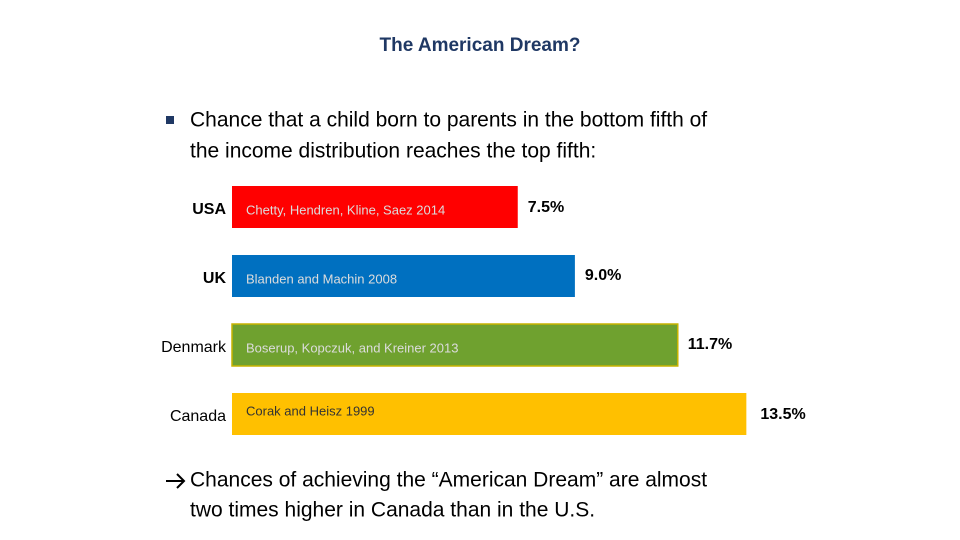 This screenshot has width=960, height=540. Describe the element at coordinates (209, 209) in the screenshot. I see `category-label: USA` at that location.